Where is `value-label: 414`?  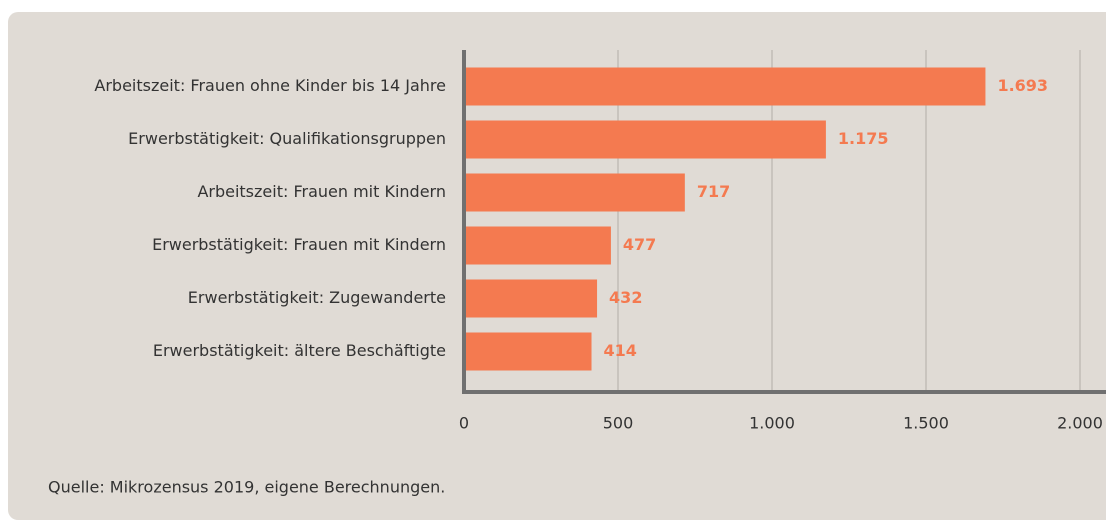 value-label: 414 is located at coordinates (620, 350).